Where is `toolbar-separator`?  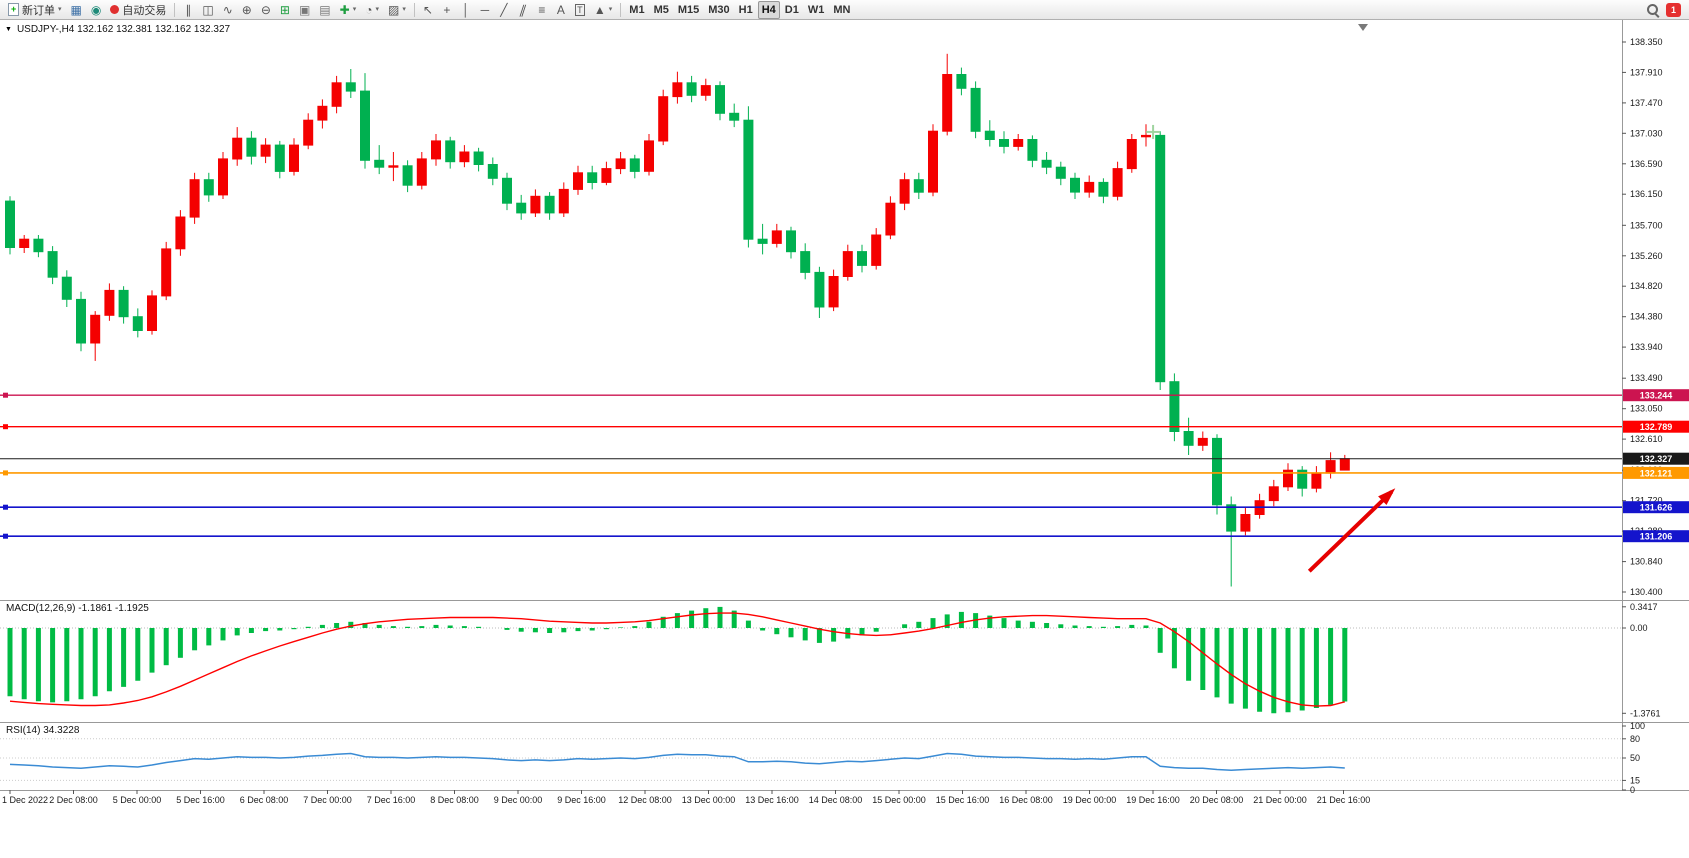
toolbar-separator is located at coordinates (414, 9).